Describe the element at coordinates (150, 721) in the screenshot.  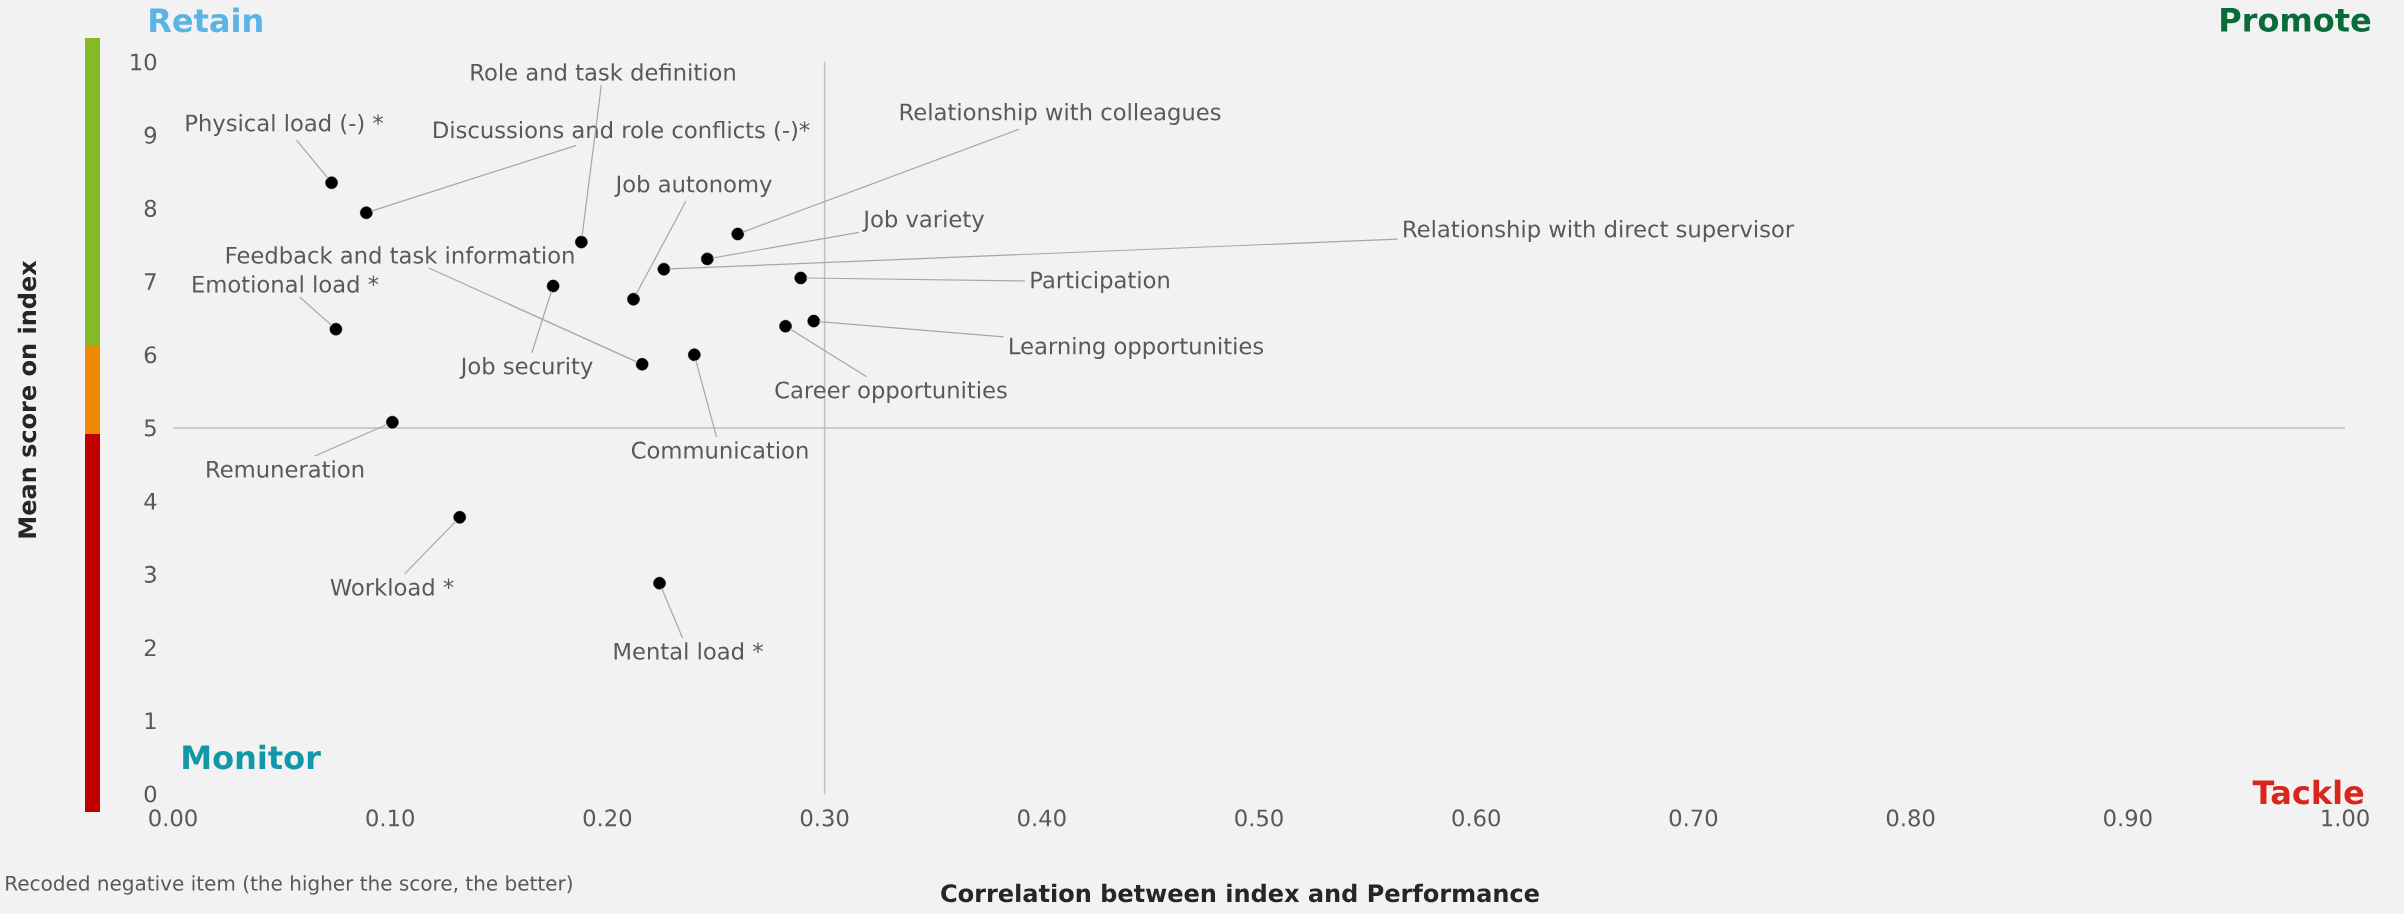
I see `y-tick-label: 1` at that location.